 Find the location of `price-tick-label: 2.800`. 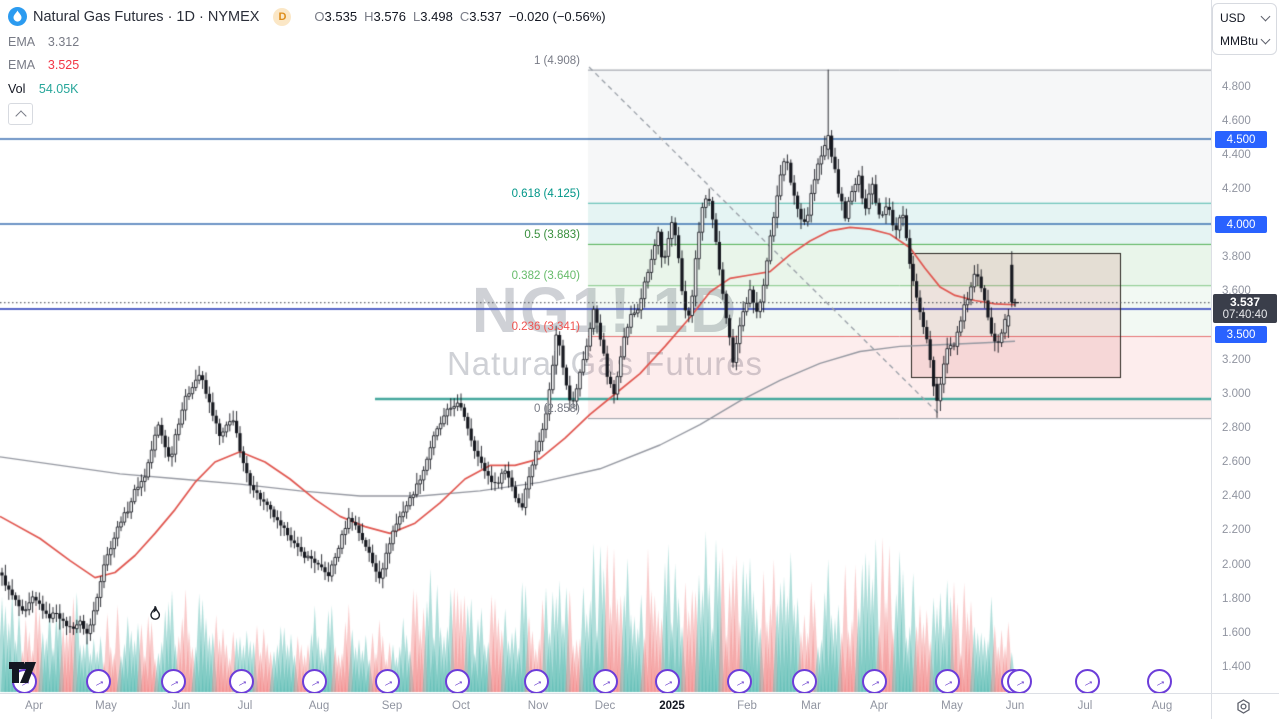

price-tick-label: 2.800 is located at coordinates (1236, 428).